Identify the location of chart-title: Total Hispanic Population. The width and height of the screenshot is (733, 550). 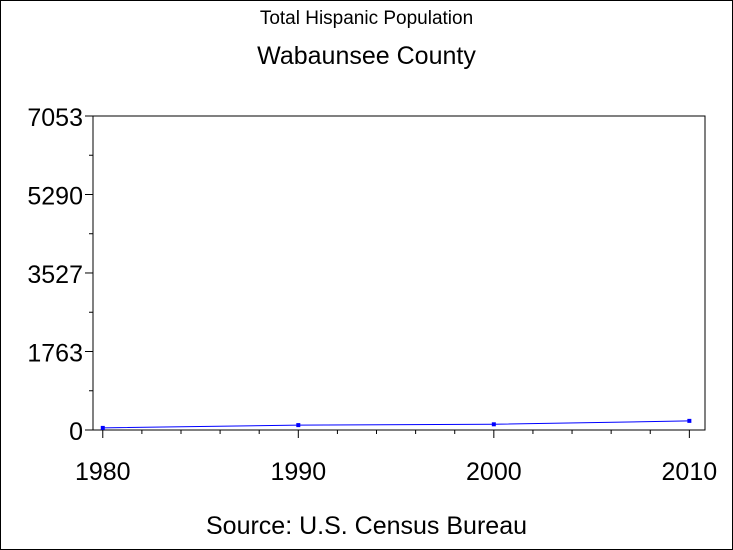
(366, 18).